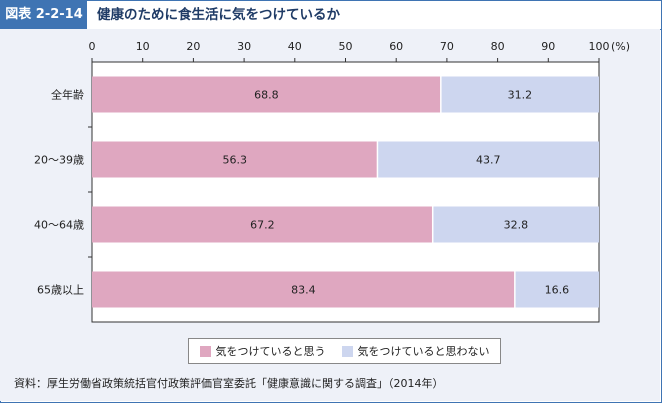 Image resolution: width=662 pixels, height=403 pixels. What do you see at coordinates (59, 225) in the screenshot?
I see `category-label: 40～64歳` at bounding box center [59, 225].